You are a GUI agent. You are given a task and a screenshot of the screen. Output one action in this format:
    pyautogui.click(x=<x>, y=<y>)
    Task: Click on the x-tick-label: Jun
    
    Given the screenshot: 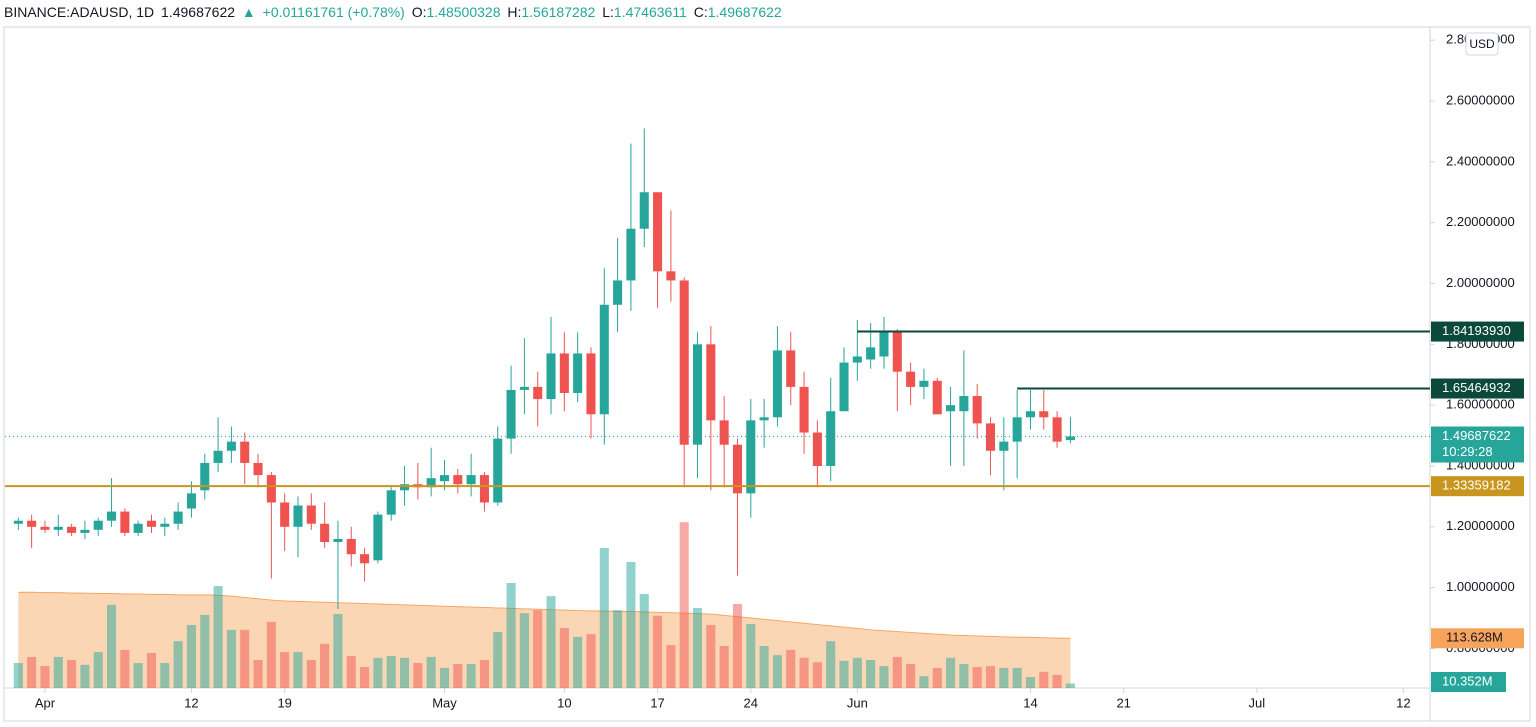 What is the action you would take?
    pyautogui.click(x=857, y=702)
    